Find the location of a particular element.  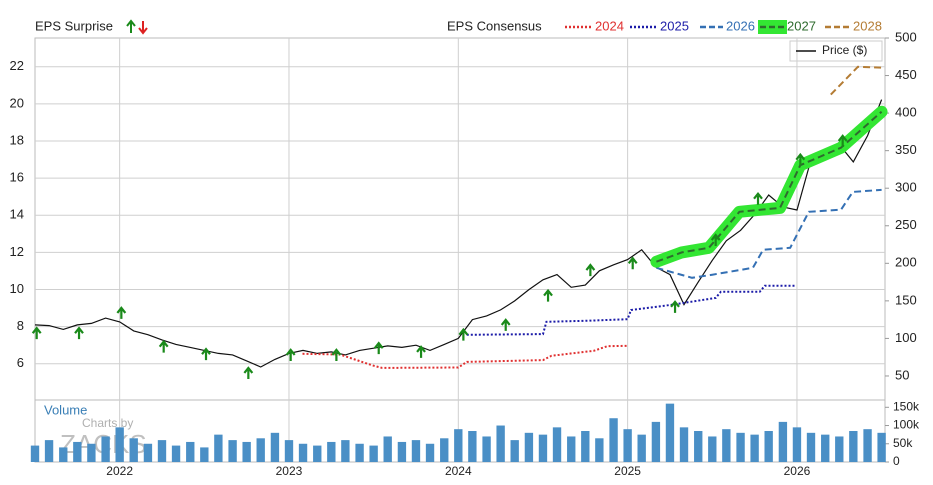

legend-label: 2024 is located at coordinates (609, 25).